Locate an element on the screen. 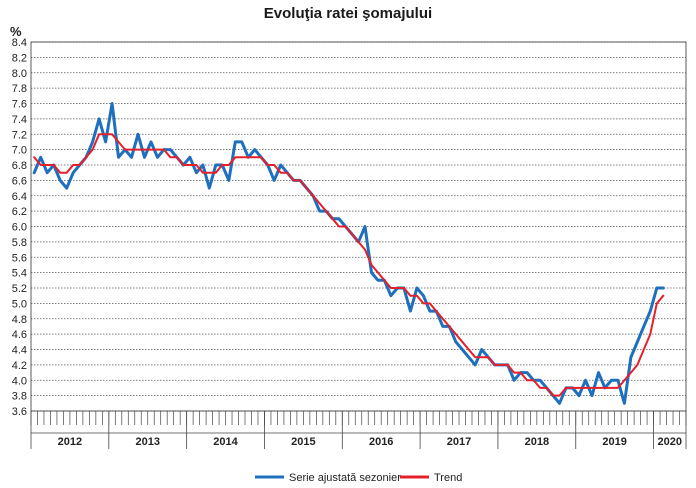 The height and width of the screenshot is (488, 696). x-year-label: 2018 is located at coordinates (537, 442).